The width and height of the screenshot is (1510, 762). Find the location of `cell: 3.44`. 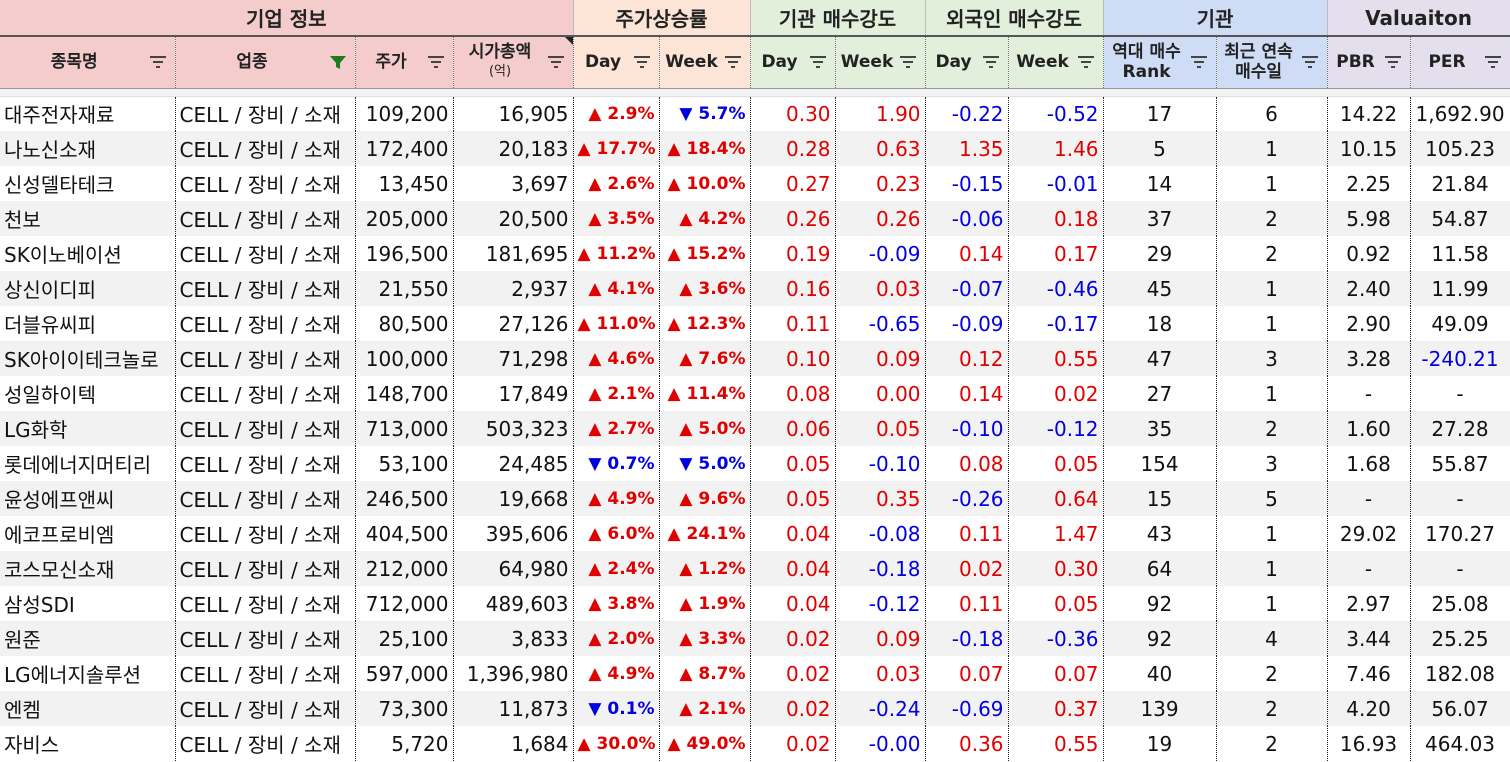

cell: 3.44 is located at coordinates (1369, 638).